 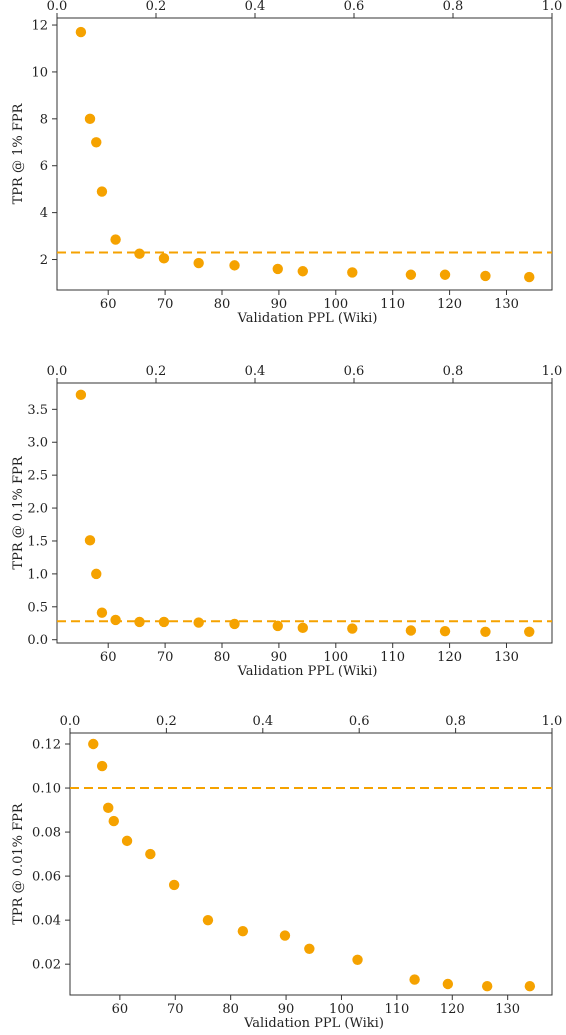 What do you see at coordinates (392, 657) in the screenshot?
I see `x-tick-label: 110` at bounding box center [392, 657].